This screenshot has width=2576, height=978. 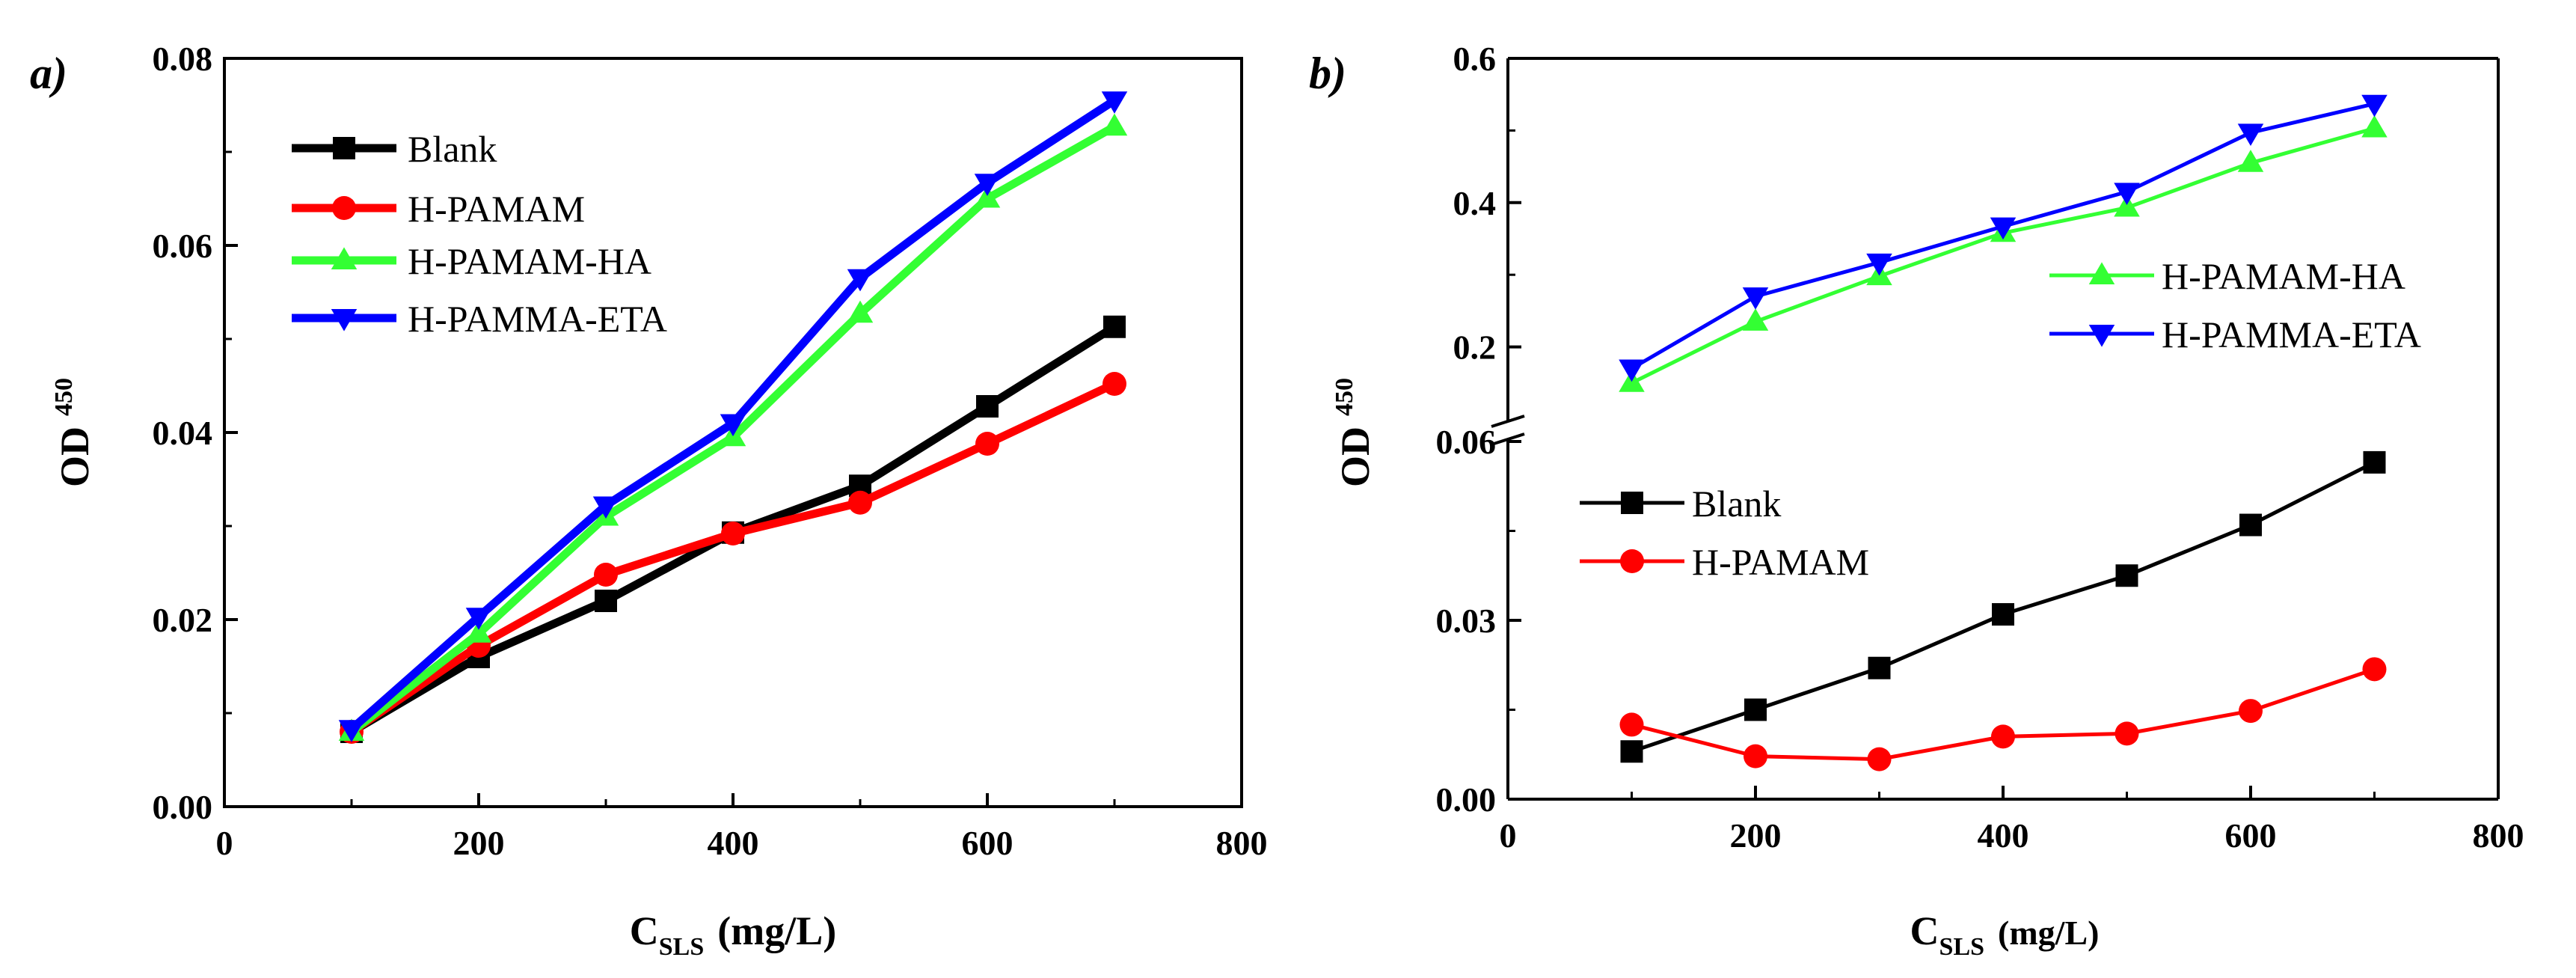 I want to click on legend-label-blank: Blank, so click(x=452, y=149).